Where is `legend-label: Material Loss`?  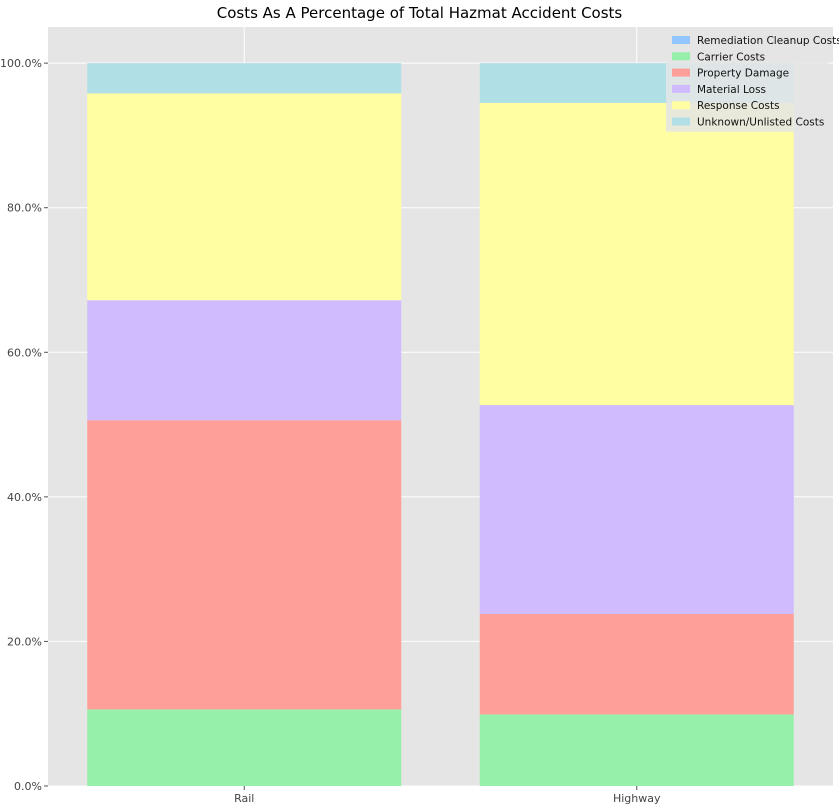 legend-label: Material Loss is located at coordinates (731, 90).